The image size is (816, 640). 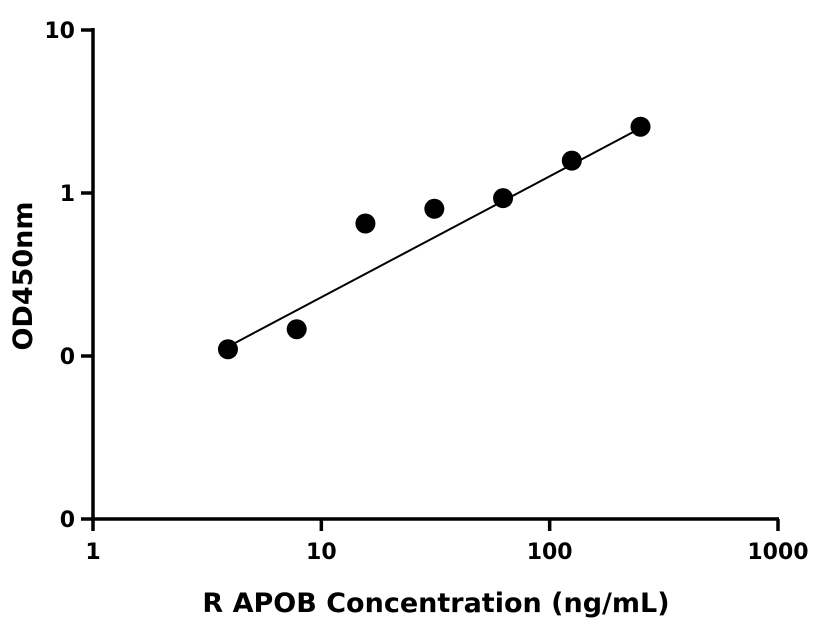 What do you see at coordinates (23, 275) in the screenshot?
I see `y-axis-title: OD450nm` at bounding box center [23, 275].